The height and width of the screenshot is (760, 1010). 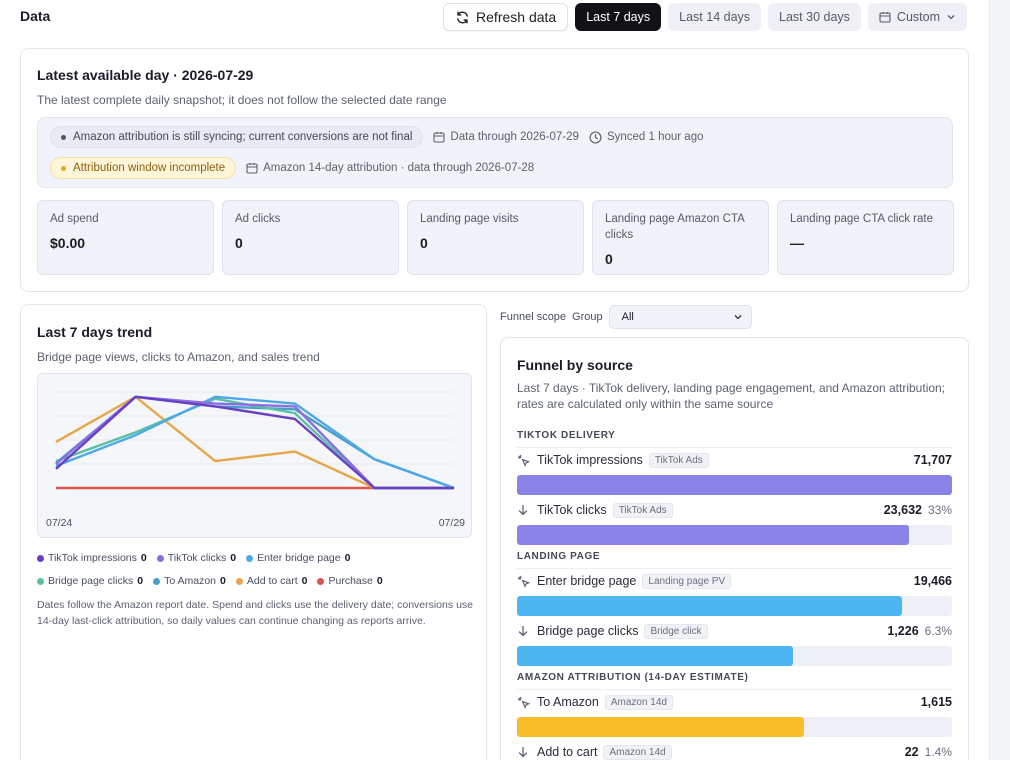 I want to click on legend-item-bridge-page-clicks: Bridge page clicks 0, so click(x=90, y=581).